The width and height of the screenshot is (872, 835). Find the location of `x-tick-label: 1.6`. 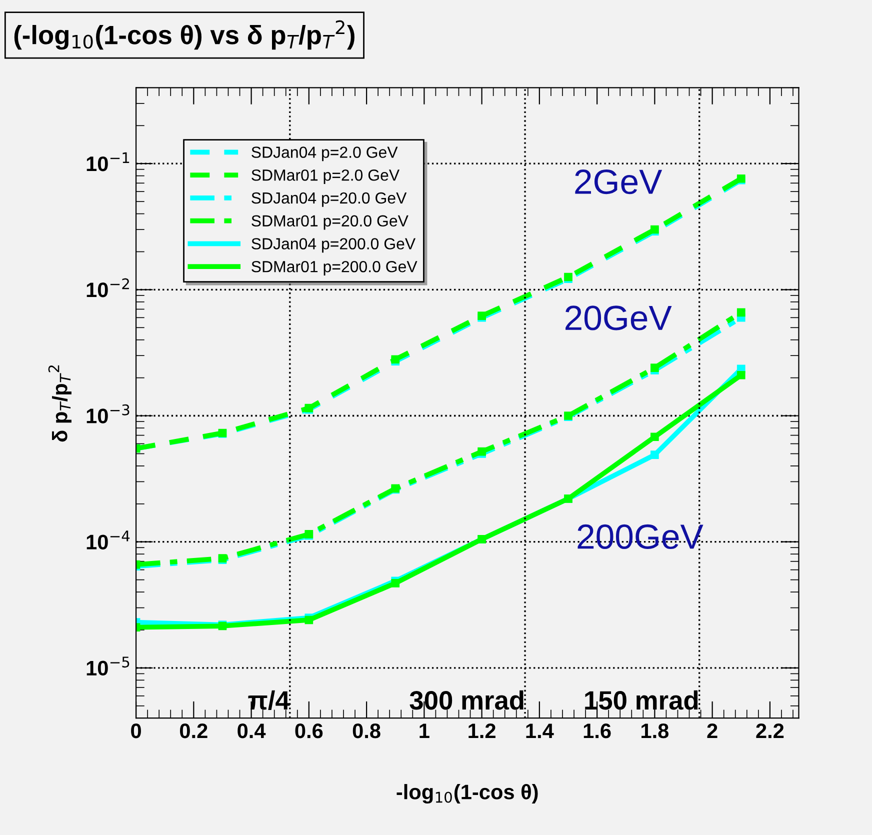

x-tick-label: 1.6 is located at coordinates (597, 731).